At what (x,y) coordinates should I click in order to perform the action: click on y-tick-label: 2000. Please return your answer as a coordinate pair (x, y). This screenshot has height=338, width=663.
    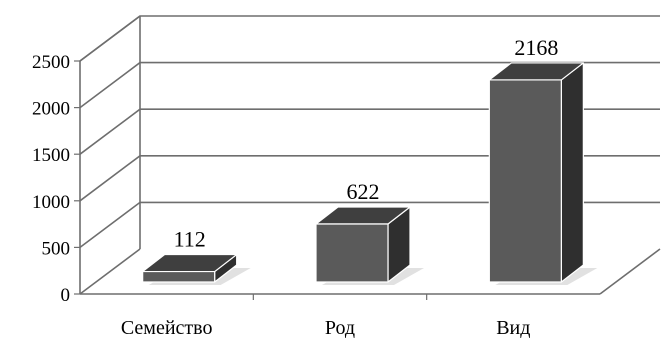
    Looking at the image, I should click on (51, 109).